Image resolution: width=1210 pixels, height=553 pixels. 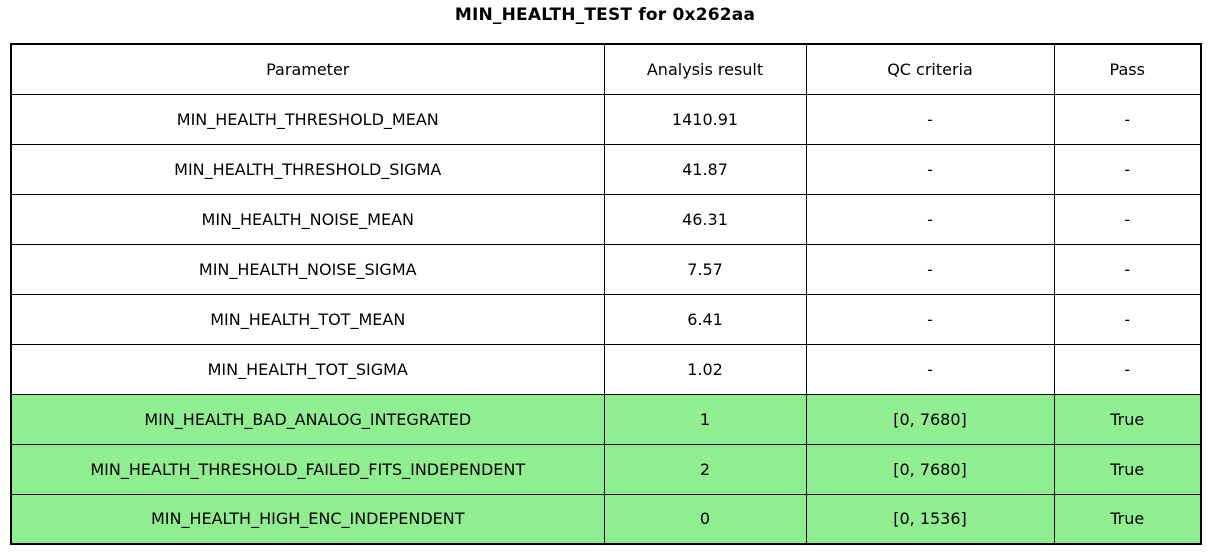 I want to click on cell-analysis-result: 1, so click(x=705, y=419).